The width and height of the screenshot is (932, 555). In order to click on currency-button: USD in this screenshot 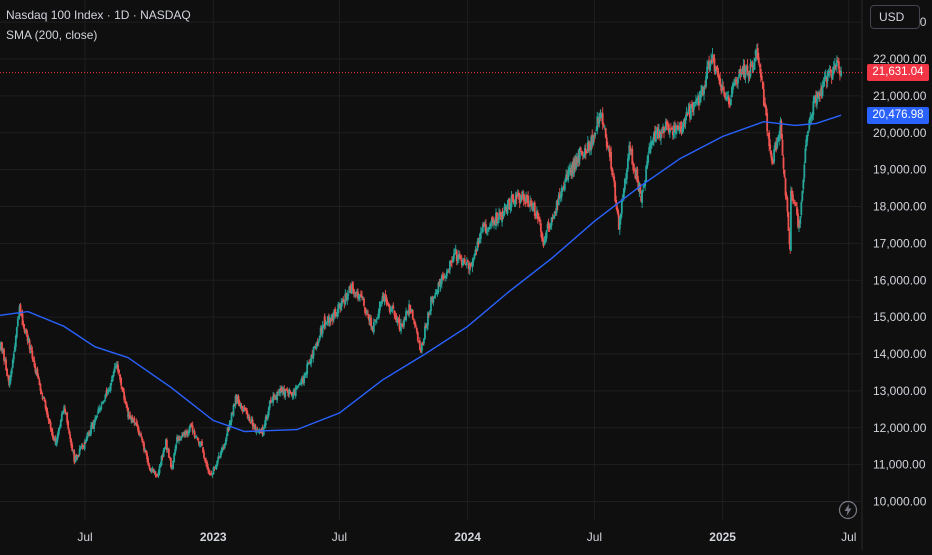, I will do `click(895, 17)`.